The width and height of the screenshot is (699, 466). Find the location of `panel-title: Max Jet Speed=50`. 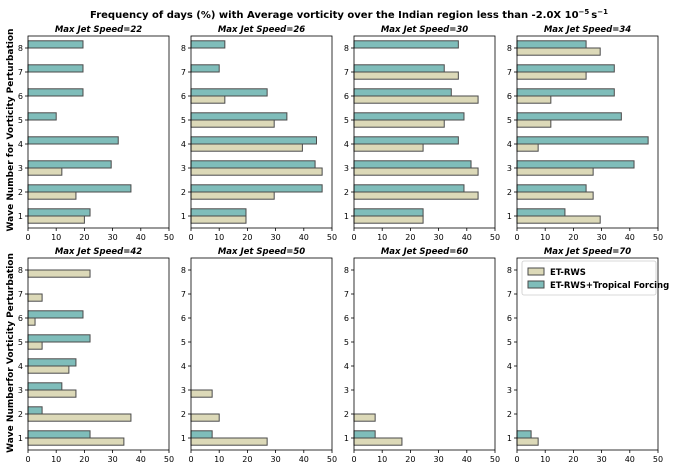

panel-title: Max Jet Speed=50 is located at coordinates (261, 252).